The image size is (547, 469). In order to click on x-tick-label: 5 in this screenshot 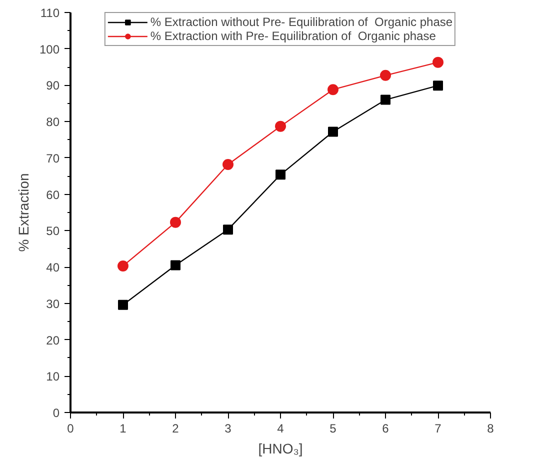, I will do `click(333, 429)`.